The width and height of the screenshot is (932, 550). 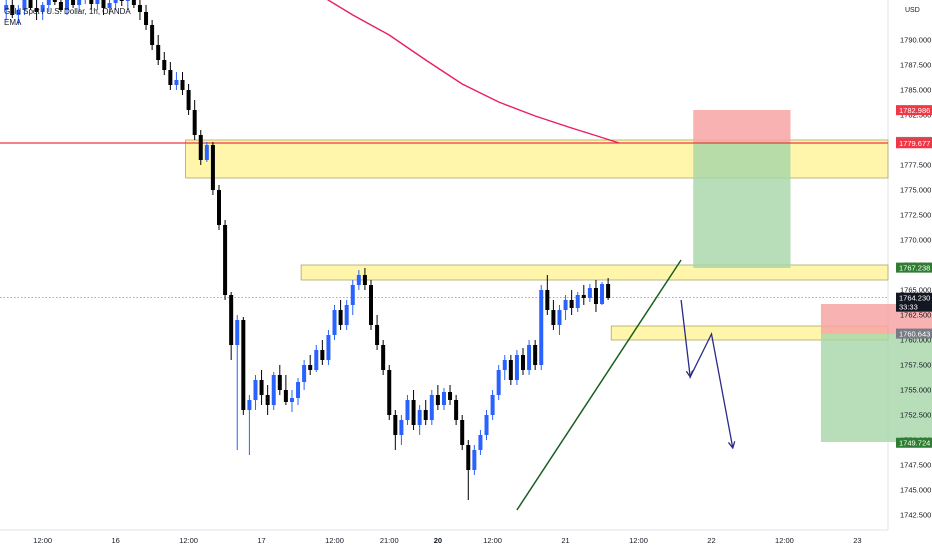 I want to click on price-badge-label: 1782.986, so click(x=914, y=110).